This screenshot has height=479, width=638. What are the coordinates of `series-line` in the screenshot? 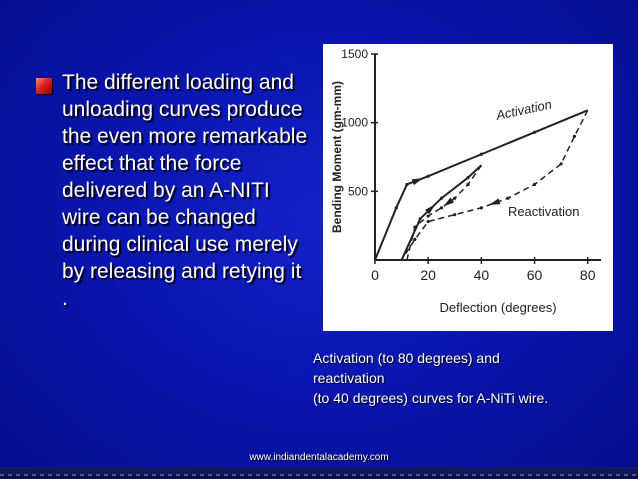 It's located at (494, 185).